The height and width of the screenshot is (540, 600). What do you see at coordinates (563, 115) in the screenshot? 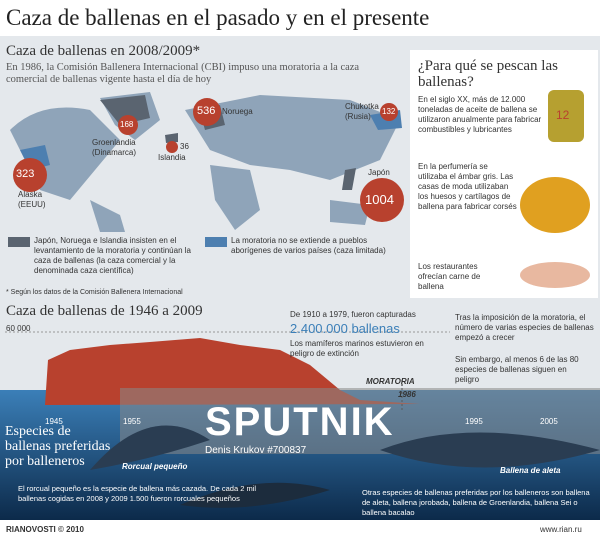
I see `barrel-label: 12` at bounding box center [563, 115].